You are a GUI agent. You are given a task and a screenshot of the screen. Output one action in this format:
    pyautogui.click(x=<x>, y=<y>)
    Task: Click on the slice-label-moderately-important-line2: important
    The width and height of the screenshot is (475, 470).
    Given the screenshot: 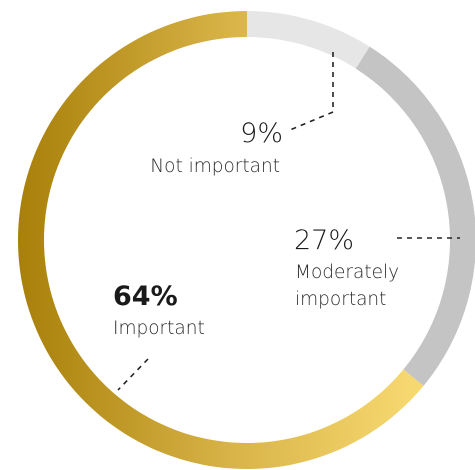 What is the action you would take?
    pyautogui.click(x=340, y=299)
    